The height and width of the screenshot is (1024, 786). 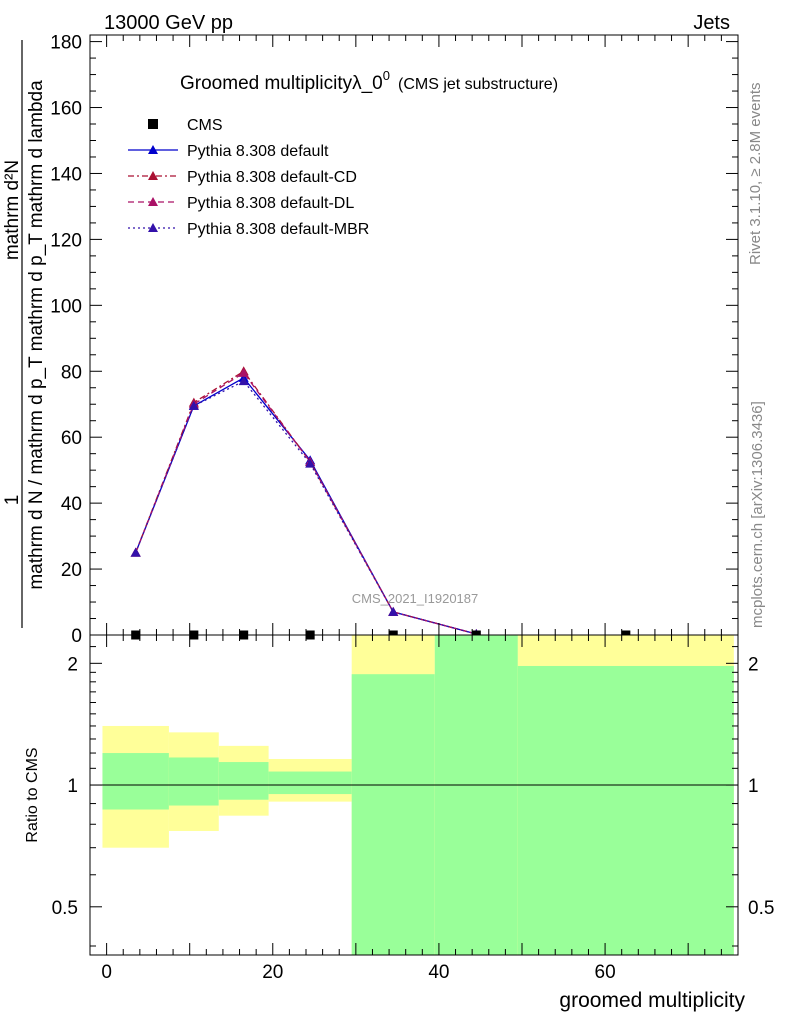 I want to click on main-ytick-label: 180, so click(x=66, y=43).